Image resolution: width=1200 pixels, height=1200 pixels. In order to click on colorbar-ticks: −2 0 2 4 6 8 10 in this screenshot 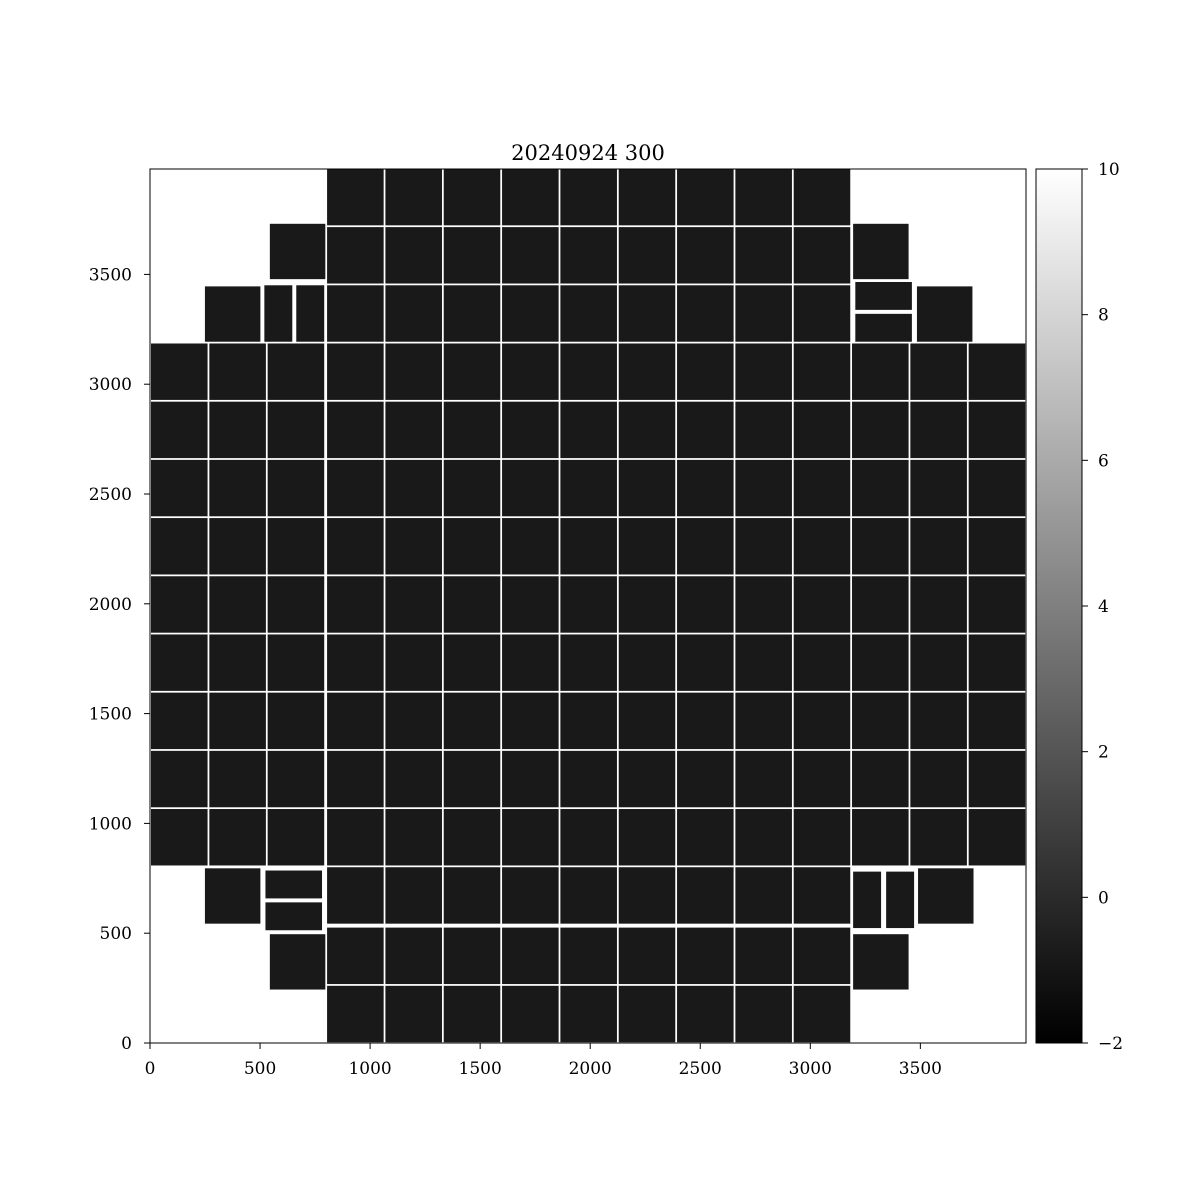, I will do `click(1102, 607)`.